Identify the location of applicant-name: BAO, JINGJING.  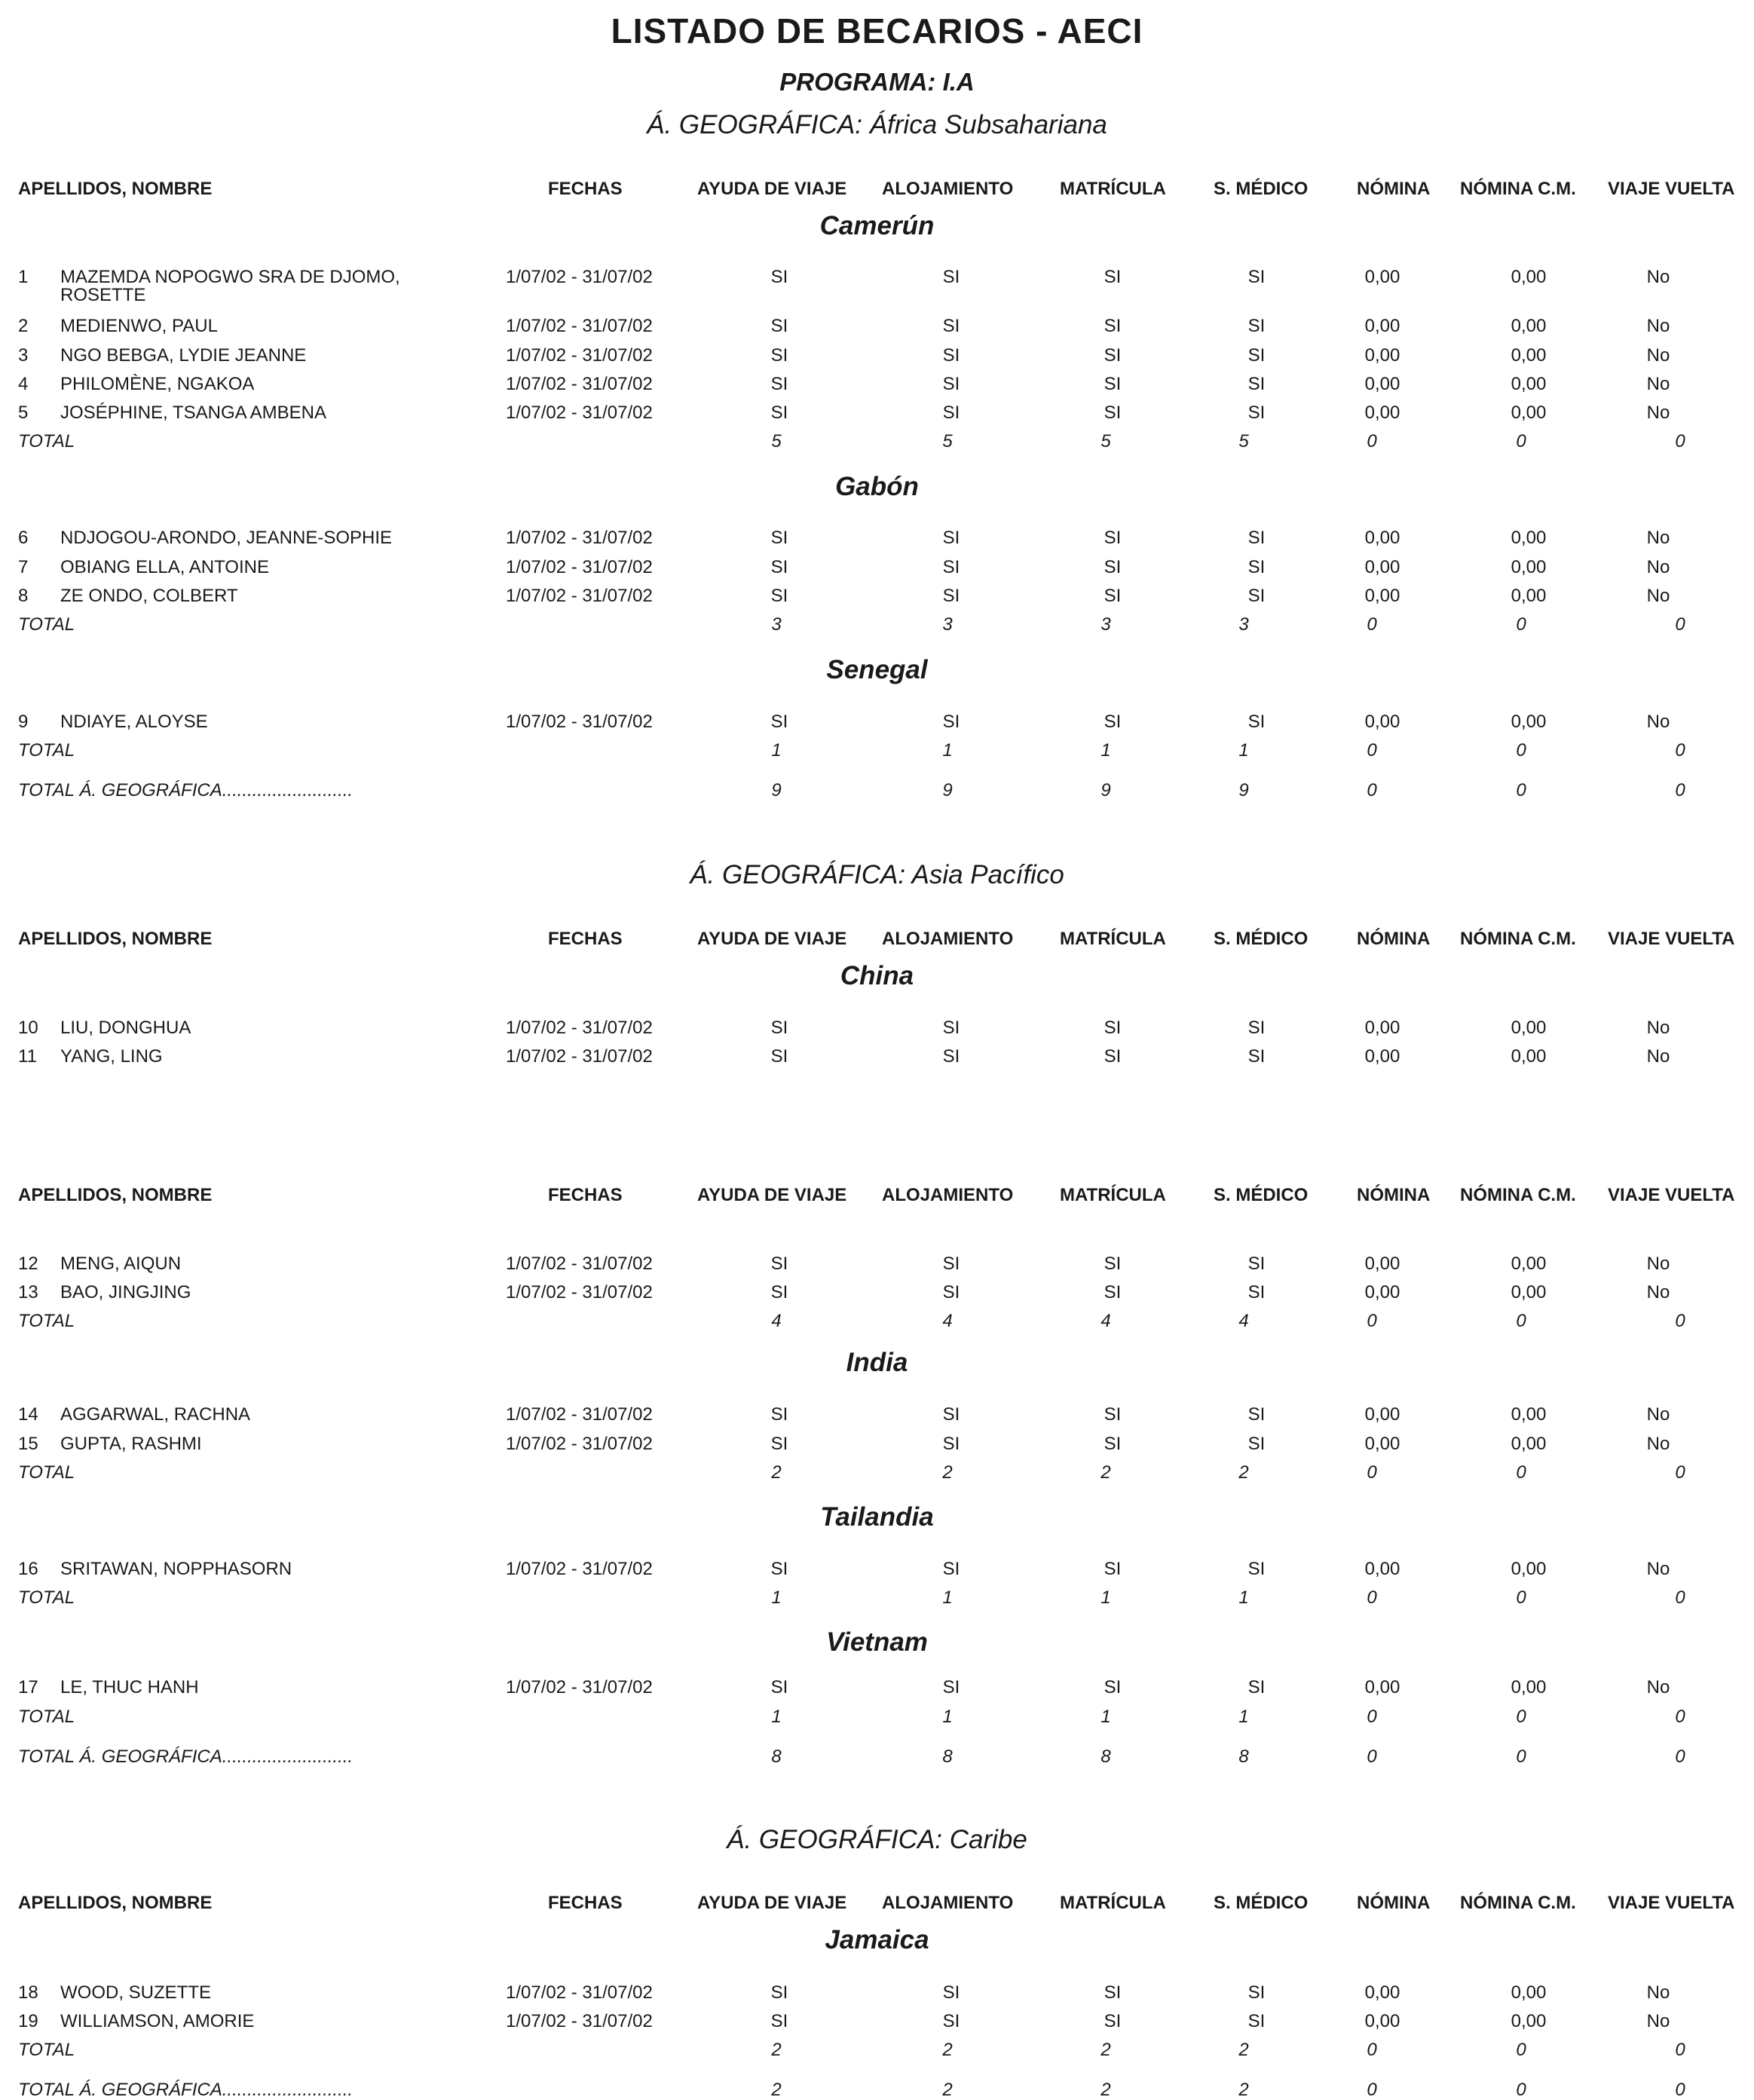
(125, 1292).